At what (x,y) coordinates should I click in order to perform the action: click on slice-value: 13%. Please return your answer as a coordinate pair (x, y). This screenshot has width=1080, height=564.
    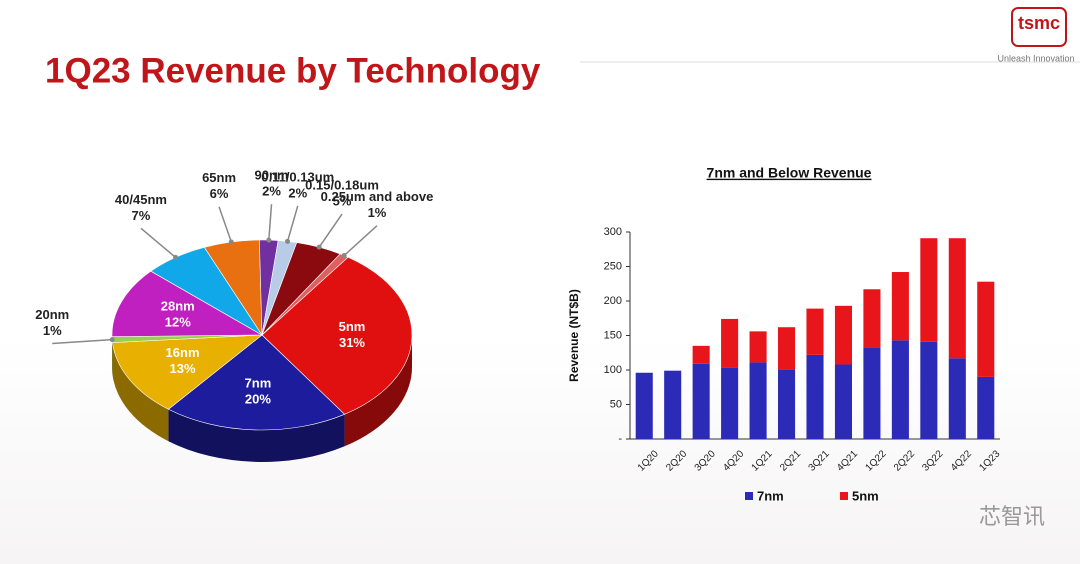
    Looking at the image, I should click on (183, 368).